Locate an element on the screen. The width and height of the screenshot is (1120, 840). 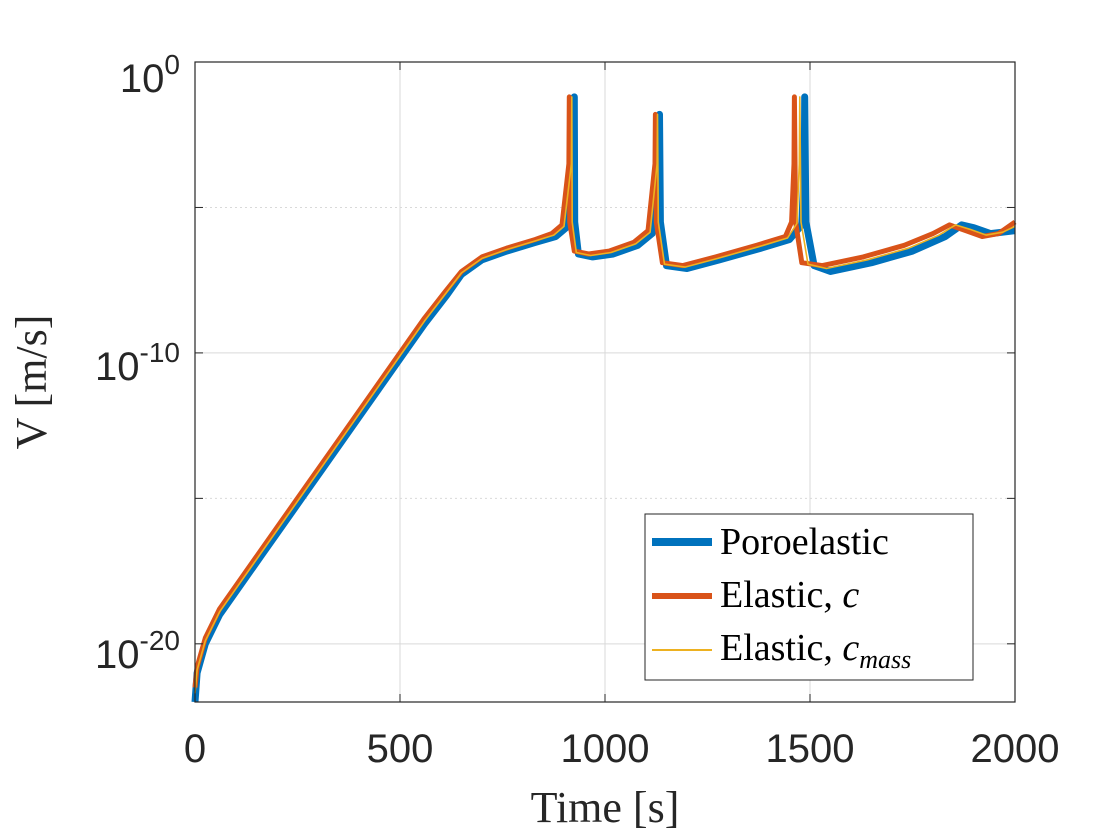
y-tick-labels: 100 10-10 10-20 is located at coordinates (137, 363).